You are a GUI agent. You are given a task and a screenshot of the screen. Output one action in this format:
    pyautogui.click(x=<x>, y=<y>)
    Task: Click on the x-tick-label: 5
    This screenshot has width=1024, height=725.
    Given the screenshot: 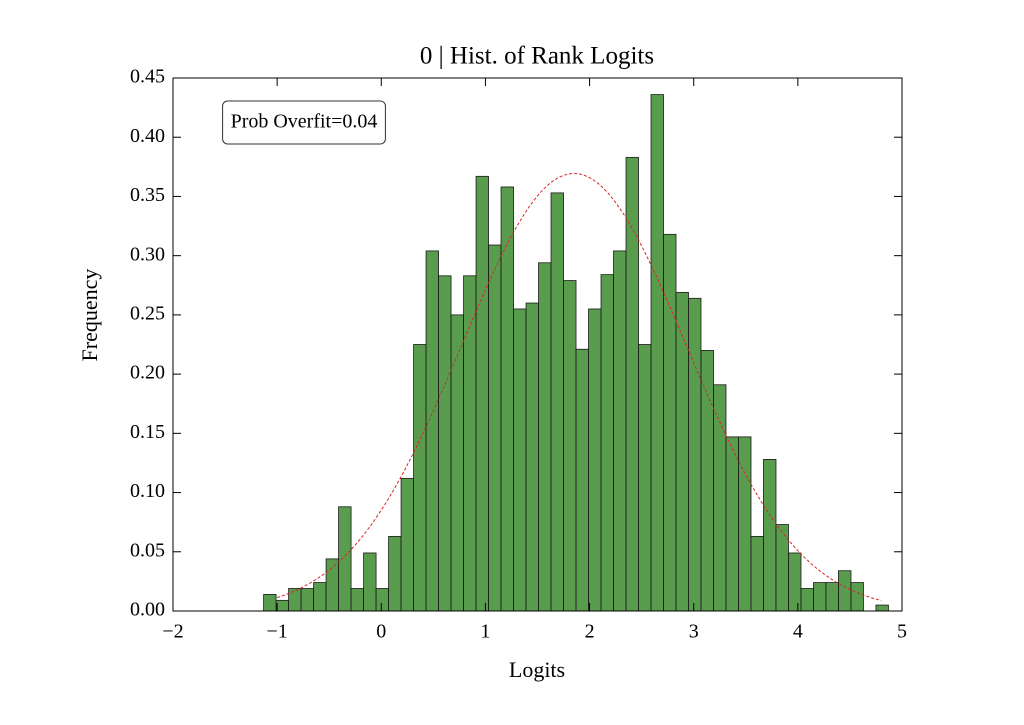 What is the action you would take?
    pyautogui.click(x=902, y=632)
    